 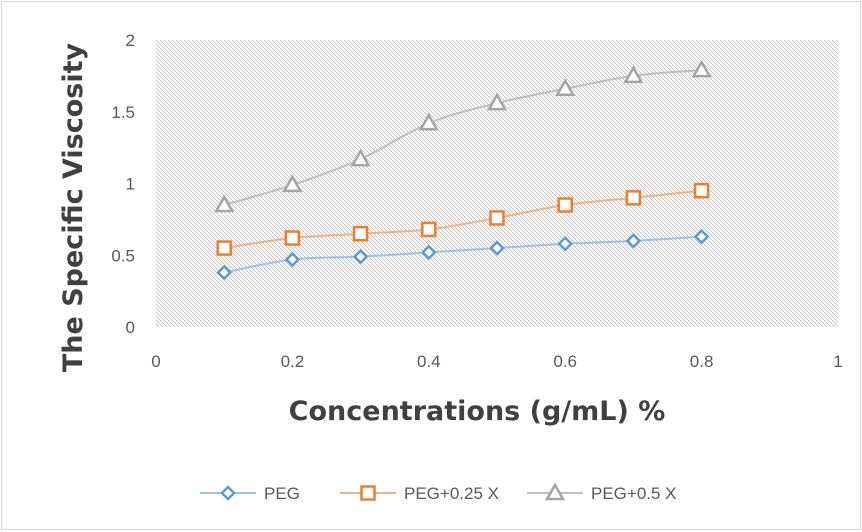 What do you see at coordinates (837, 361) in the screenshot?
I see `x-tick-label: 1` at bounding box center [837, 361].